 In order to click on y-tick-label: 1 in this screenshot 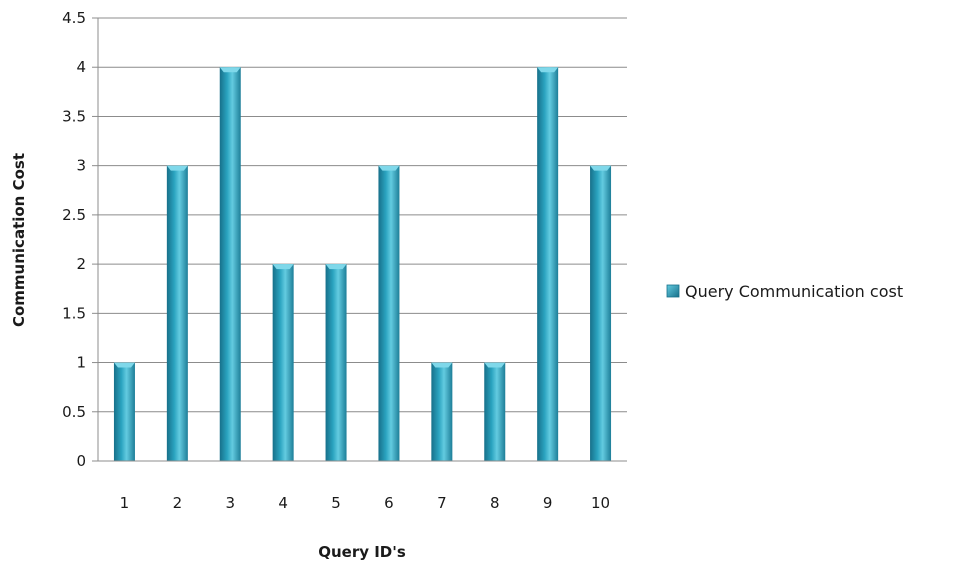, I will do `click(81, 363)`.